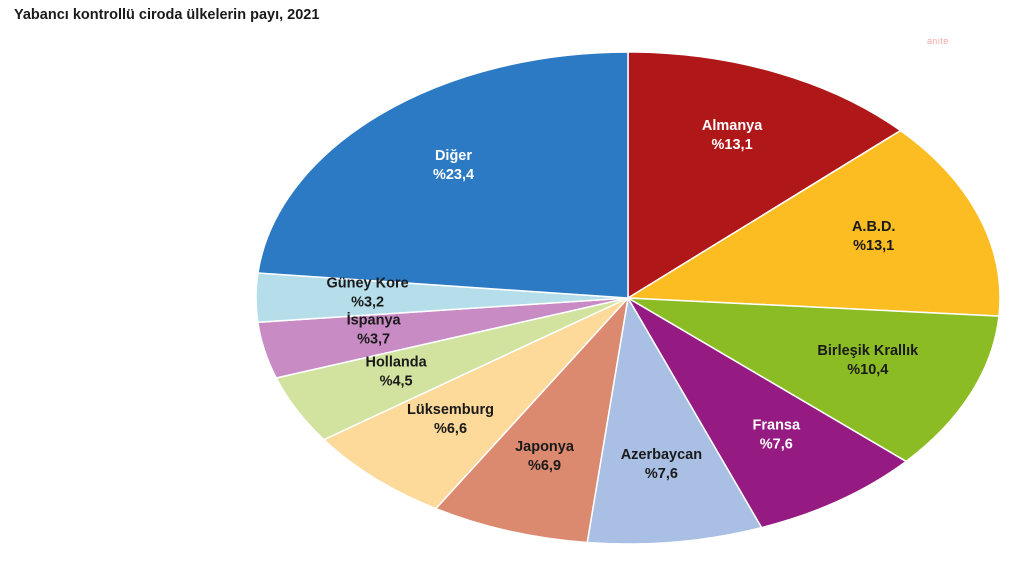 The width and height of the screenshot is (1024, 576). What do you see at coordinates (396, 371) in the screenshot?
I see `slice-label-hollanda: Hollanda %4,5` at bounding box center [396, 371].